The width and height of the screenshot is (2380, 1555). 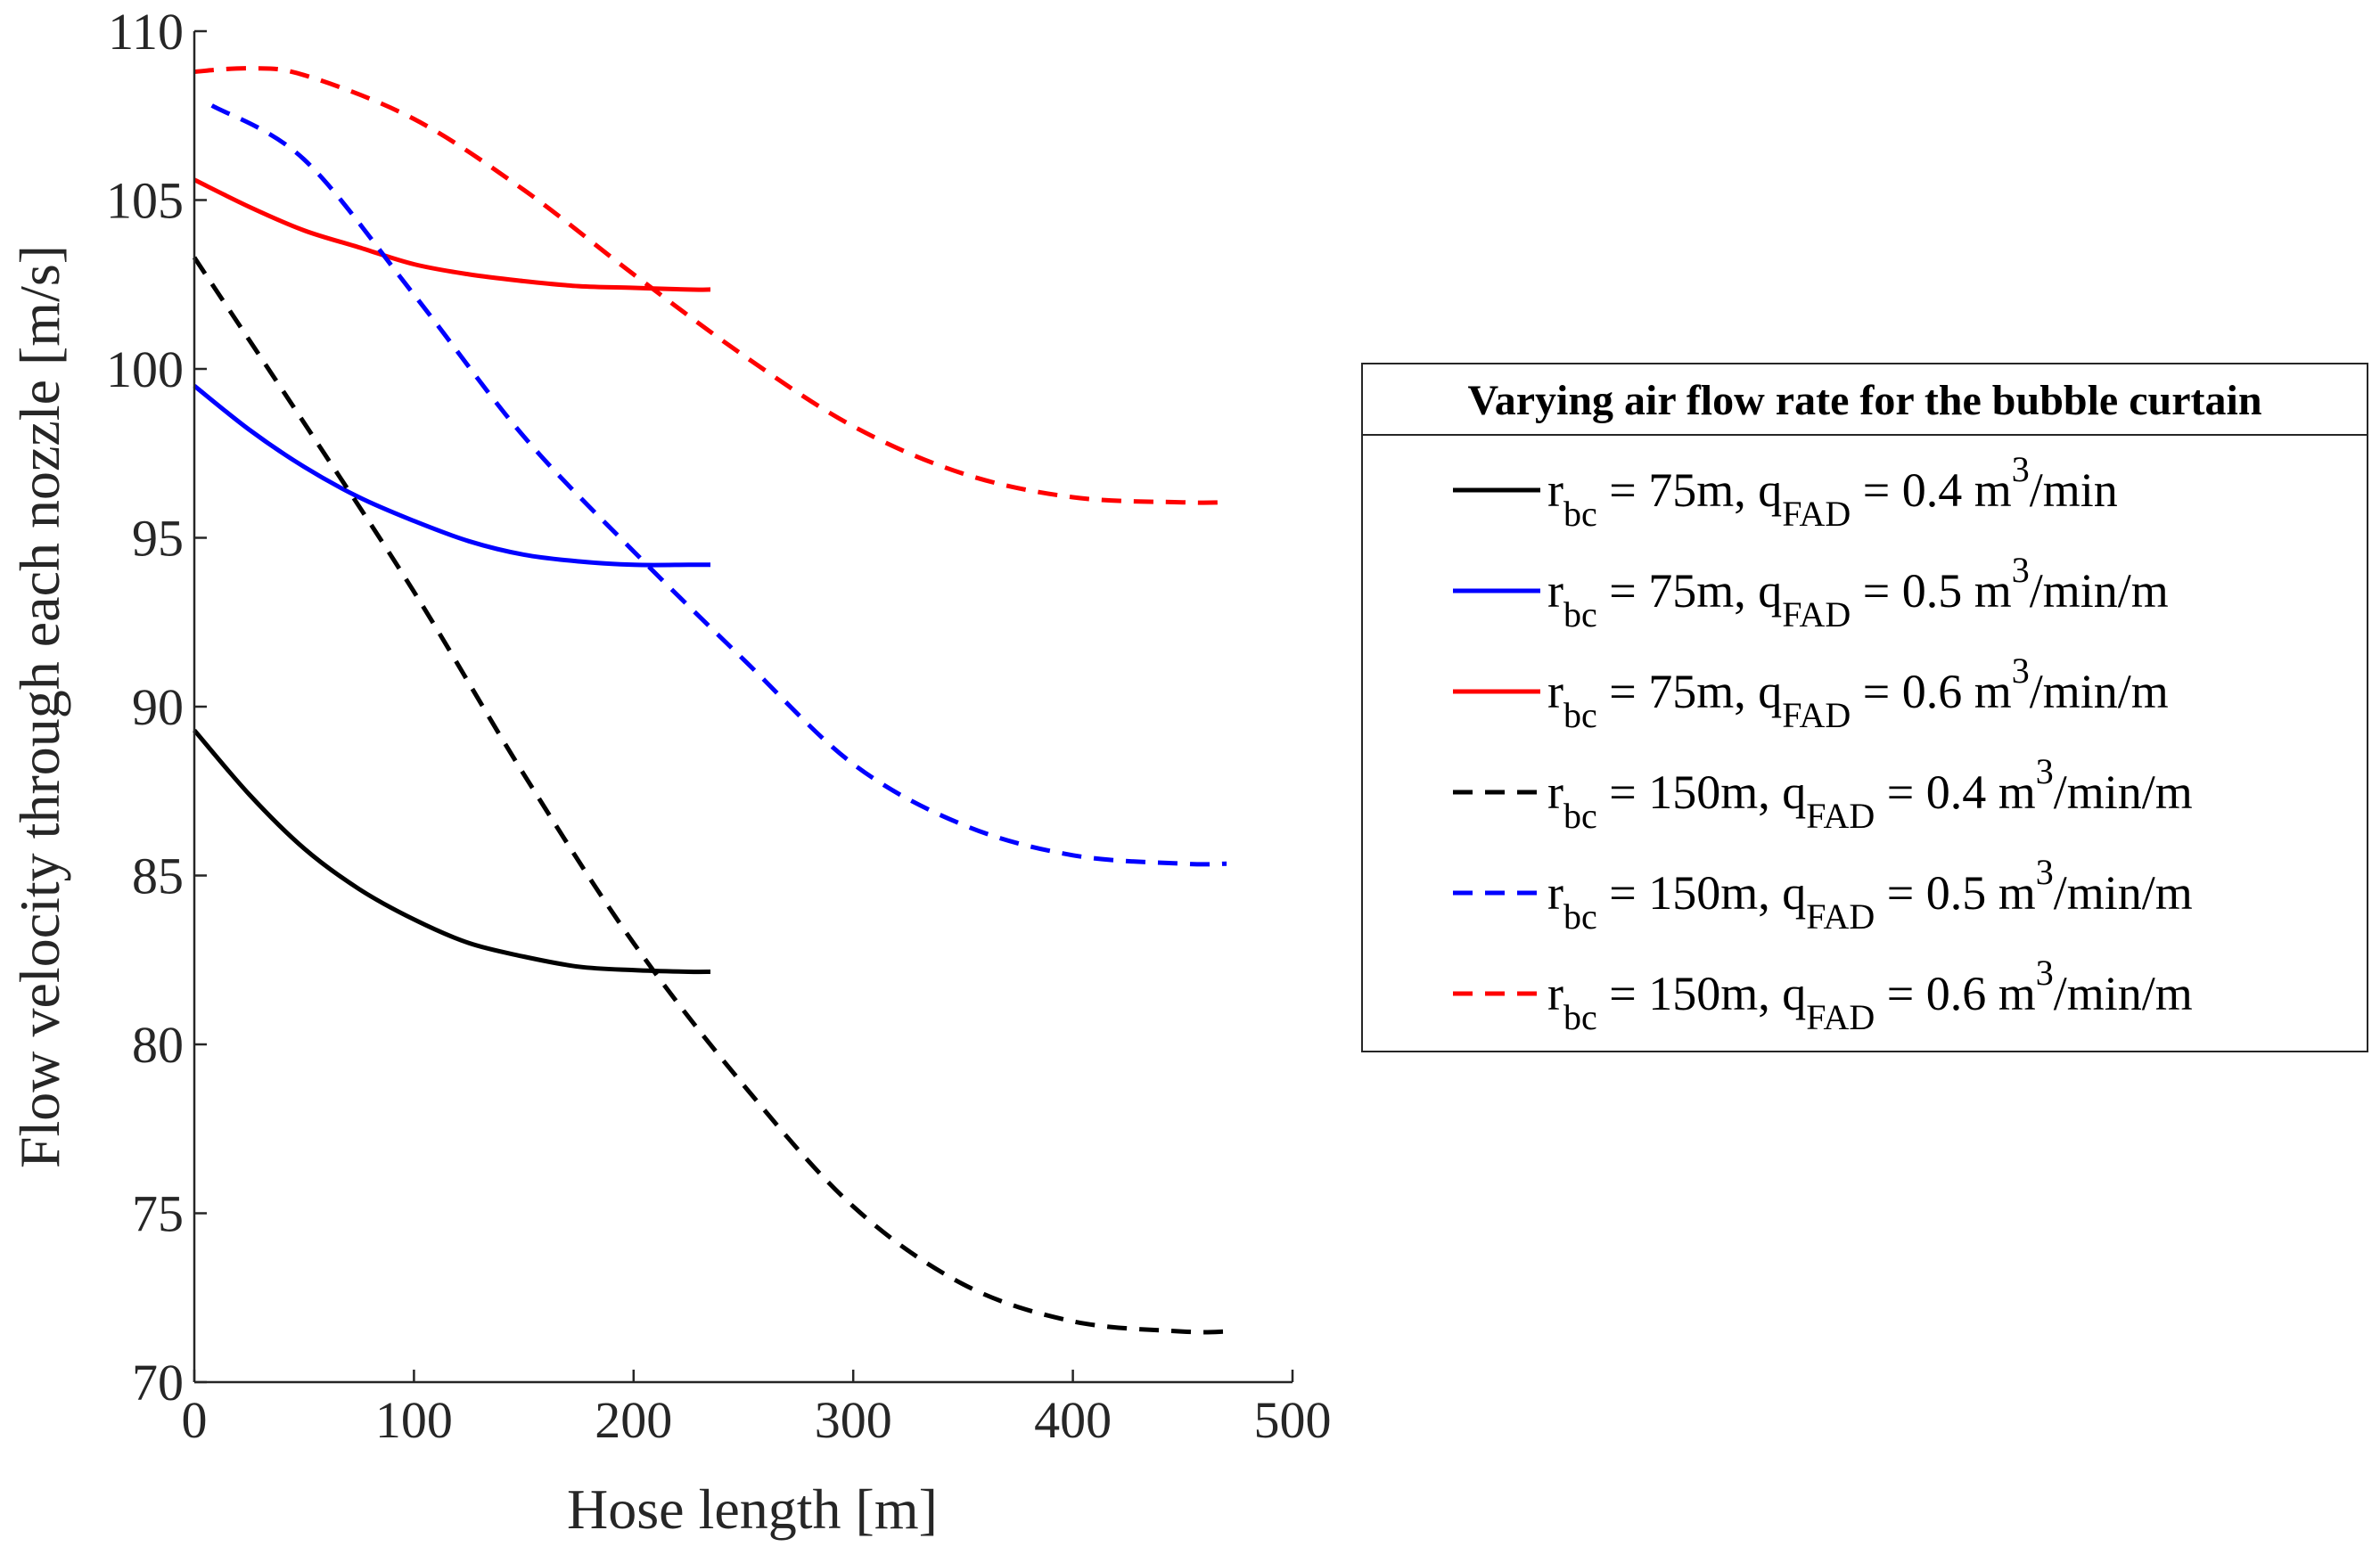 I want to click on y-tick-label: 95, so click(x=158, y=539).